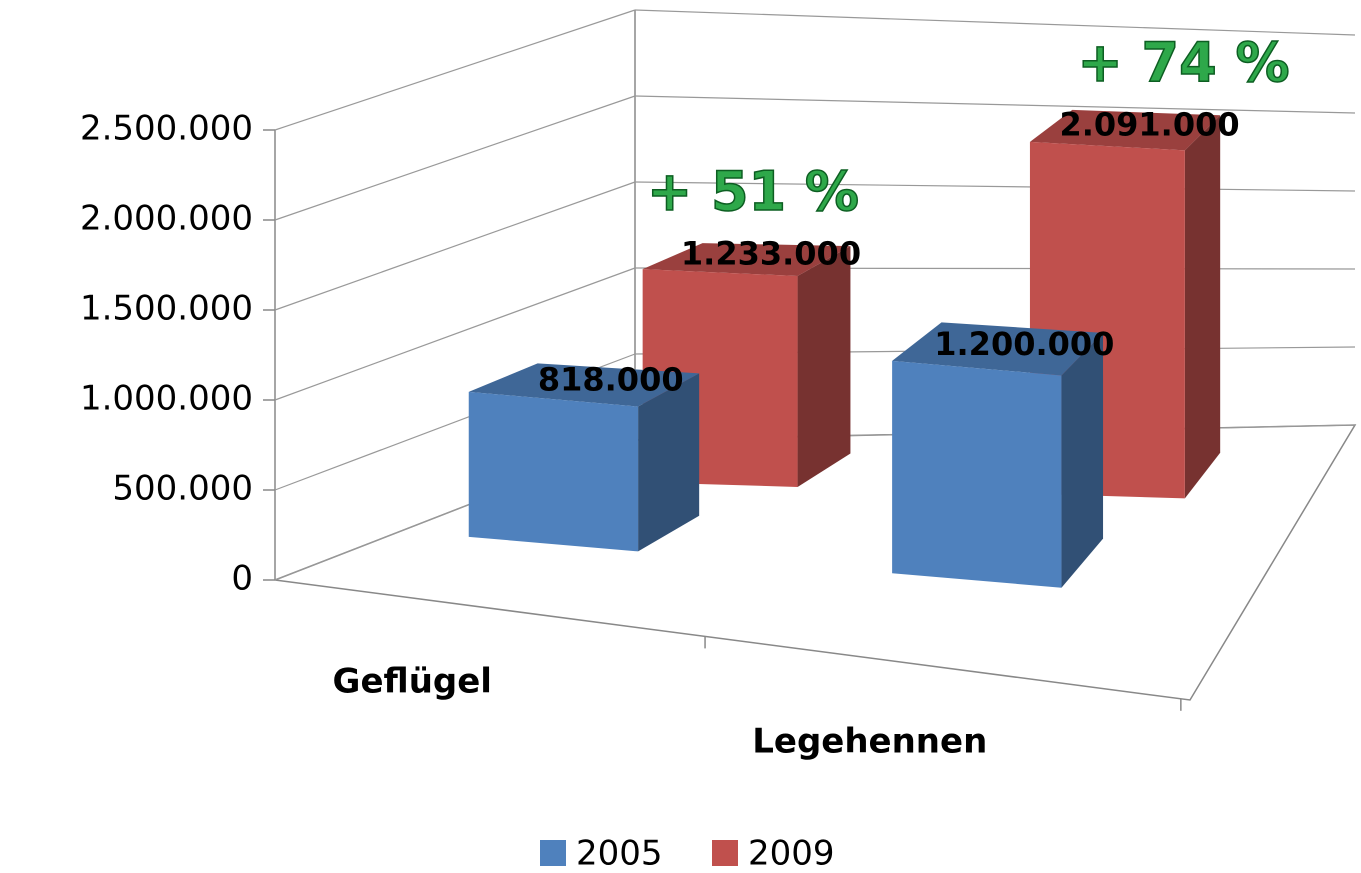 This screenshot has width=1361, height=873. What do you see at coordinates (611, 380) in the screenshot?
I see `value-label: 818.000` at bounding box center [611, 380].